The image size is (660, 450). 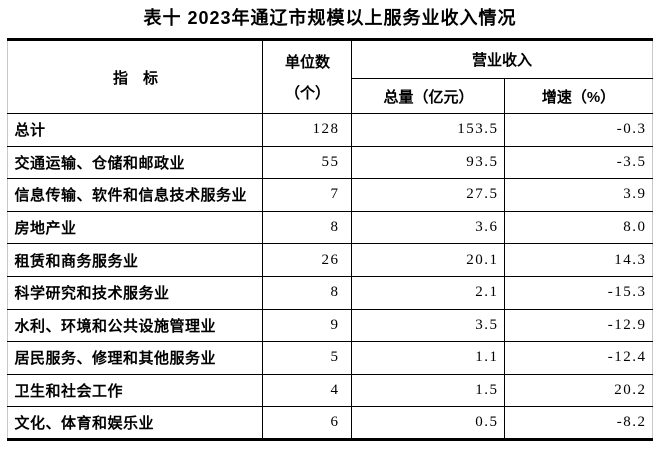 What do you see at coordinates (307, 325) in the screenshot?
I see `units-cell: 9` at bounding box center [307, 325].